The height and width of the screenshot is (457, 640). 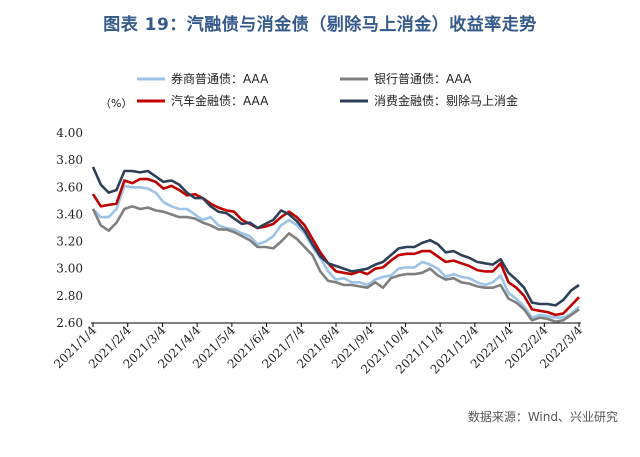 I want to click on y-tick-label: 4.00, so click(x=69, y=133).